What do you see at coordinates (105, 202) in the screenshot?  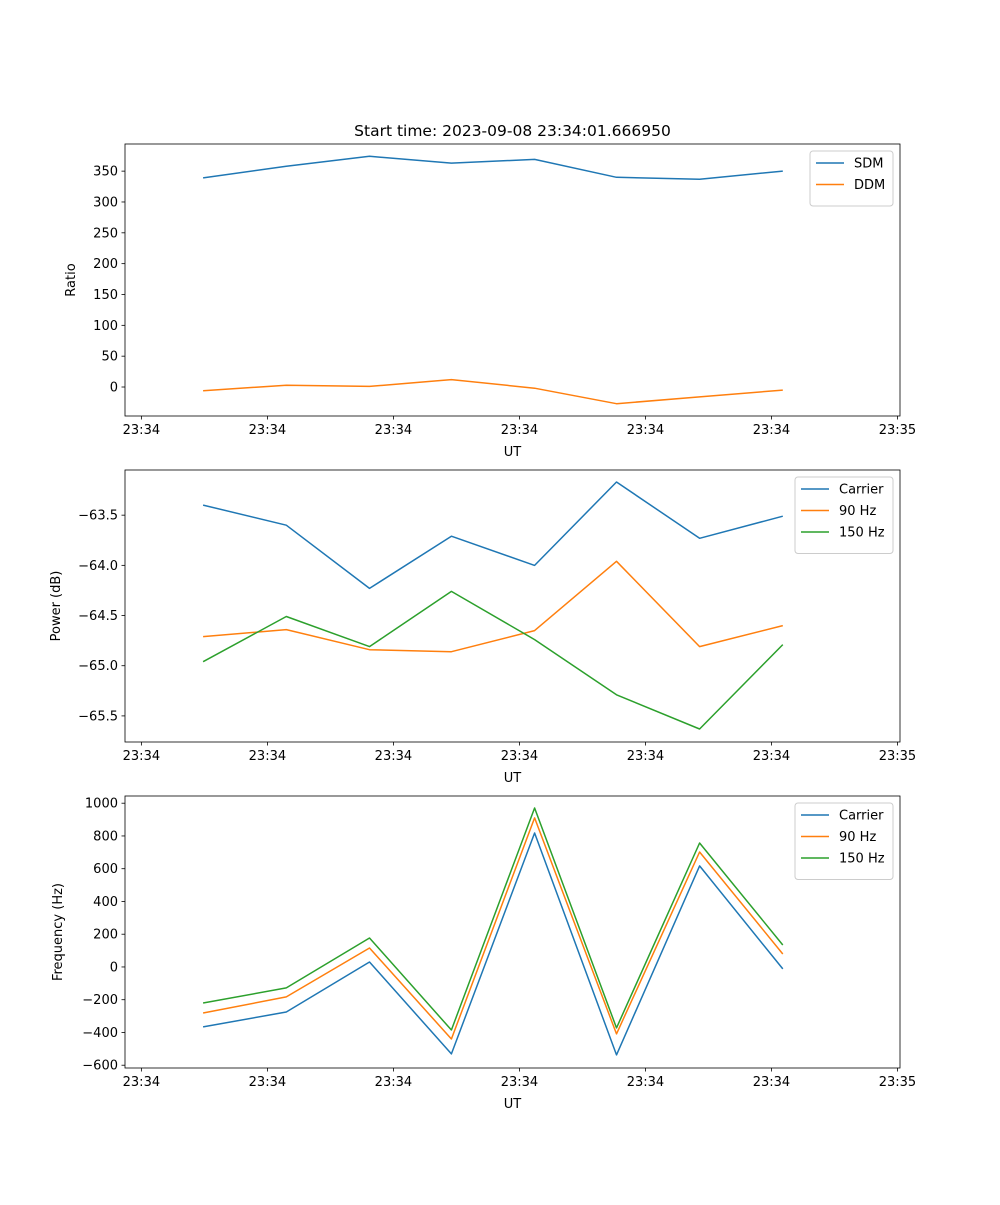 I see `y-tick-label: 300` at bounding box center [105, 202].